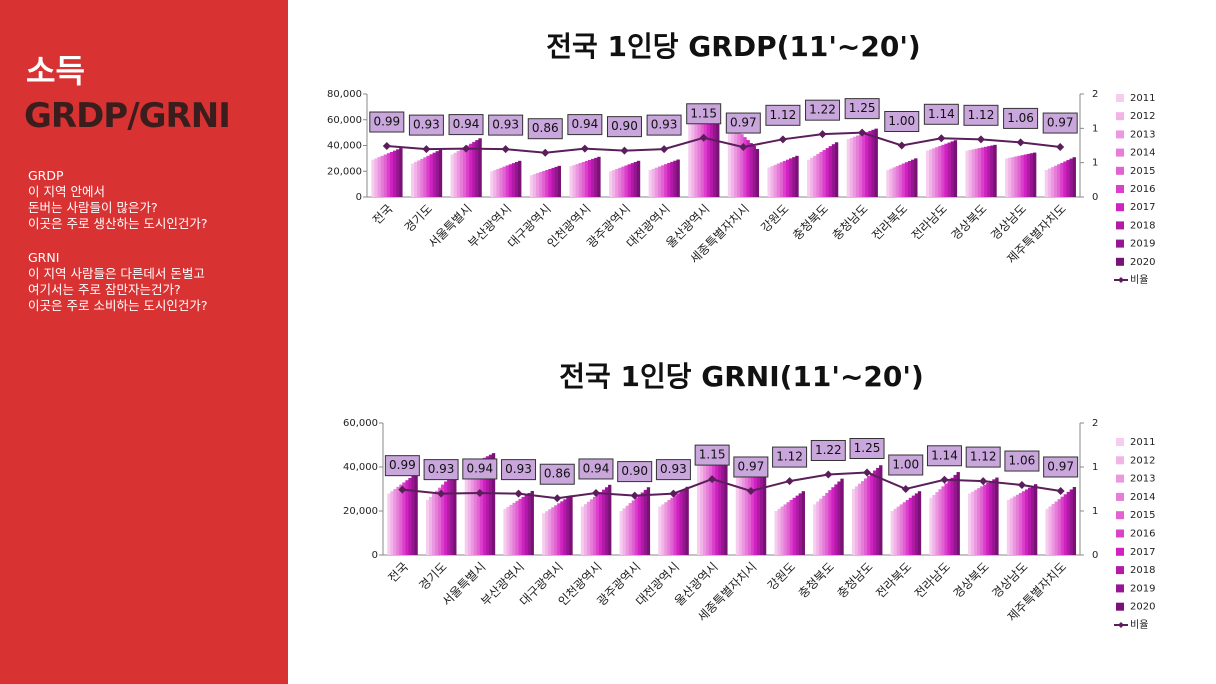  I want to click on data-label: 1.15, so click(703, 113).